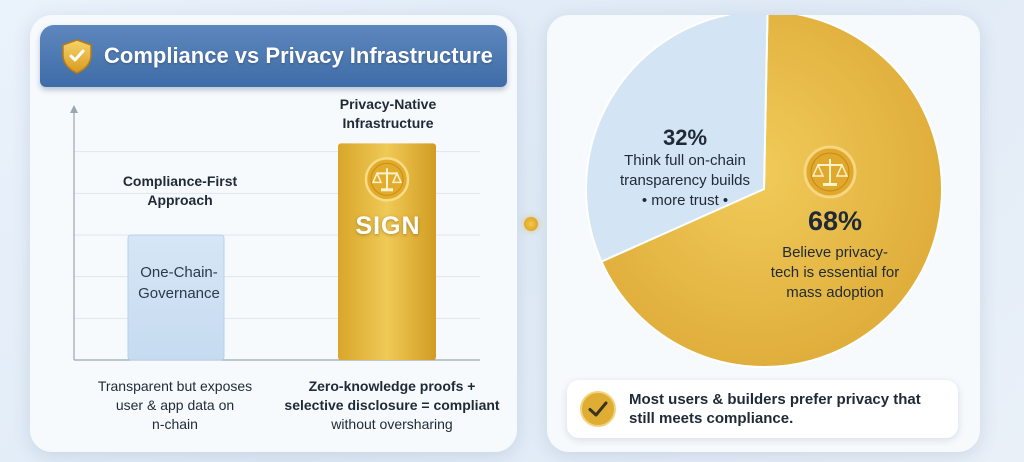 The width and height of the screenshot is (1024, 462). Describe the element at coordinates (298, 55) in the screenshot. I see `page-title: Compliance vs Privacy Infrastructure` at that location.